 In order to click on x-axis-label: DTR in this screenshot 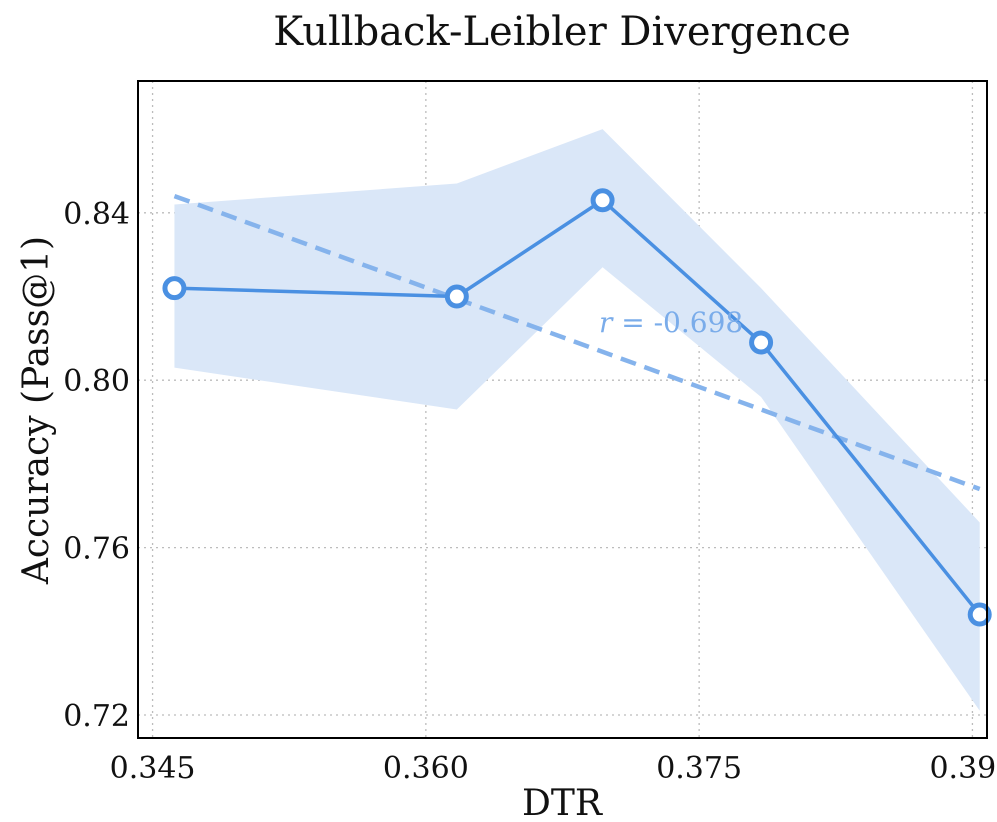, I will do `click(562, 802)`.